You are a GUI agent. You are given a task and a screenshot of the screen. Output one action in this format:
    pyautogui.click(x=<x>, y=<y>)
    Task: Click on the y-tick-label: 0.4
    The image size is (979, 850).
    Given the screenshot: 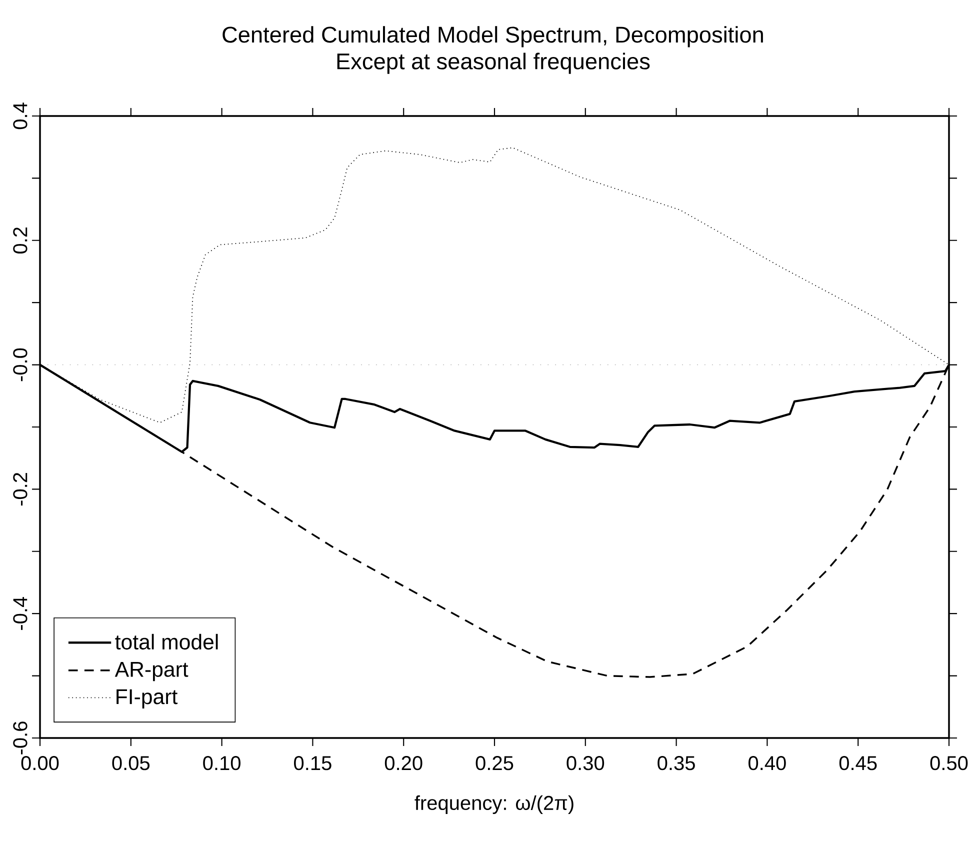 What is the action you would take?
    pyautogui.click(x=20, y=116)
    